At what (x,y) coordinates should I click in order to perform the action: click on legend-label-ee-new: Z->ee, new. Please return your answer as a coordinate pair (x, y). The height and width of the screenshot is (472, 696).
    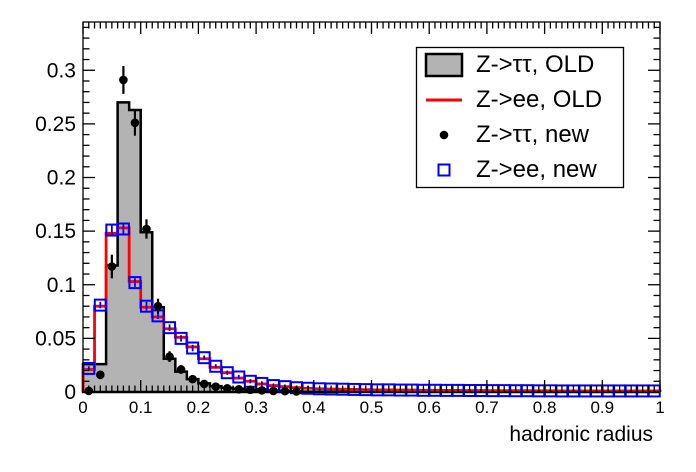
    Looking at the image, I should click on (536, 169).